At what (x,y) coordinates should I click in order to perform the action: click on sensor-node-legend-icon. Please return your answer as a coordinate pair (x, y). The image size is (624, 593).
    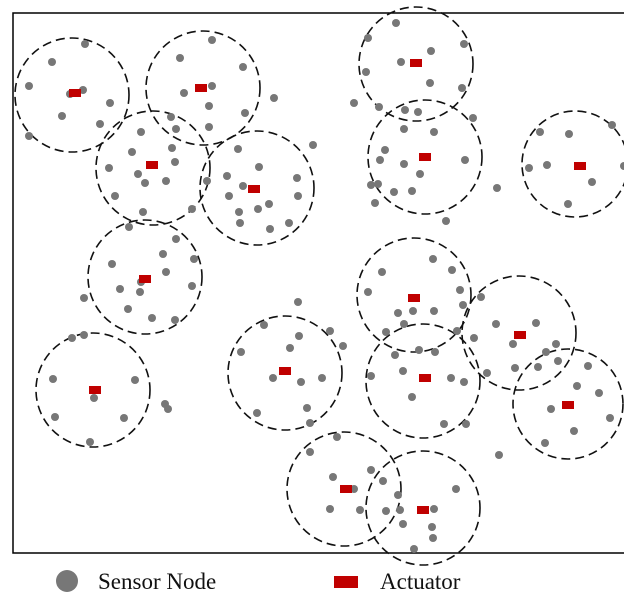
    Looking at the image, I should click on (67, 581).